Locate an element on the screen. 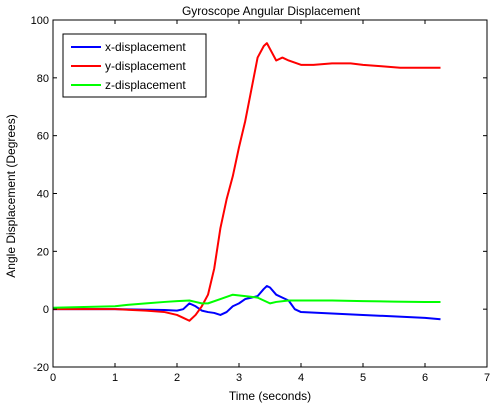 This screenshot has width=495, height=415. y-tick-label: 100 is located at coordinates (40, 21).